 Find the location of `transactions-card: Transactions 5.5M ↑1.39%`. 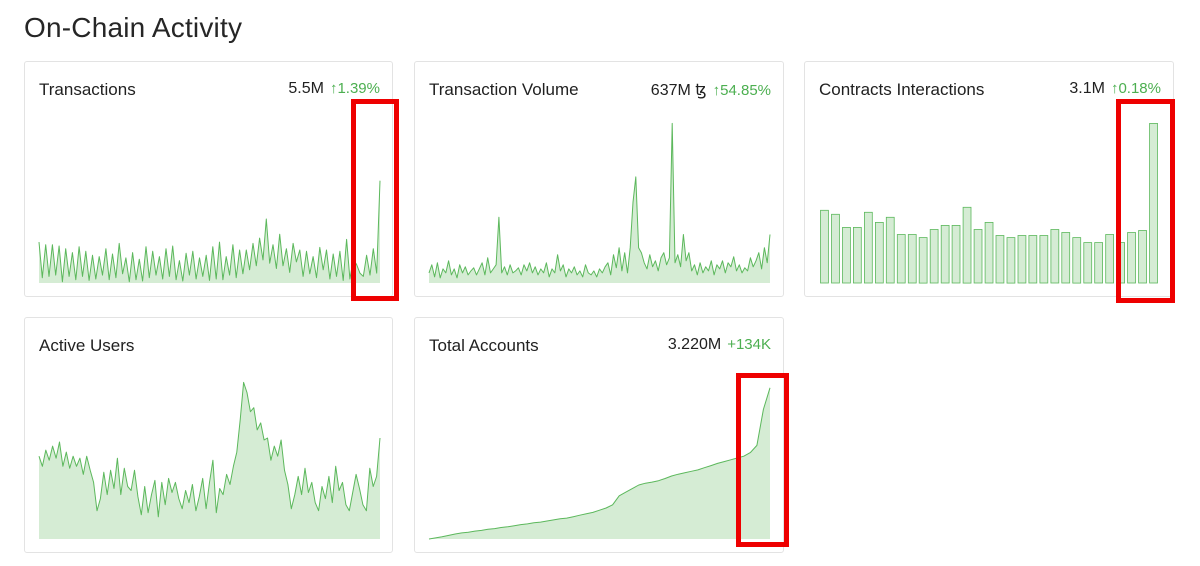

transactions-card: Transactions 5.5M ↑1.39% is located at coordinates (208, 179).